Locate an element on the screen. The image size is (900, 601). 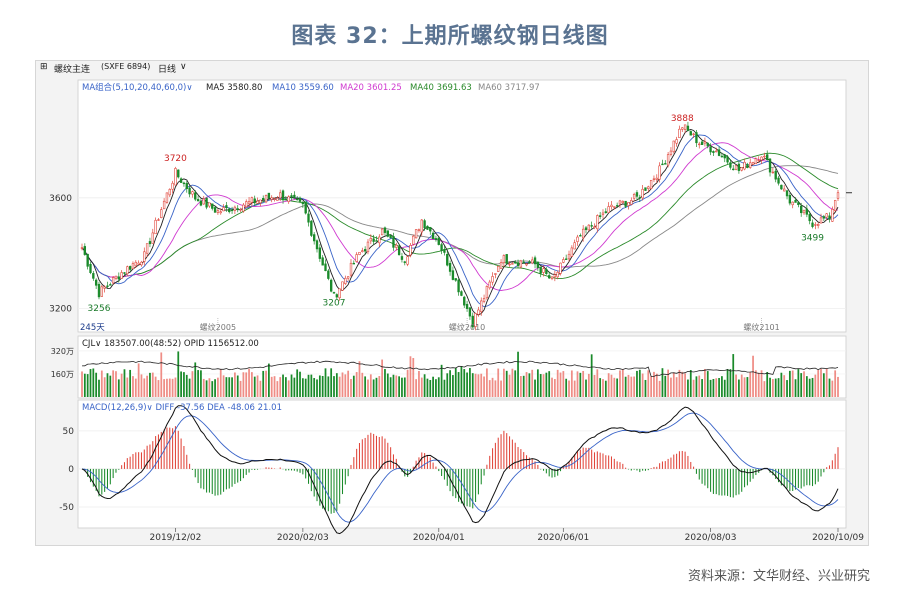
symbol-name: 螺纹主连 is located at coordinates (72, 70).